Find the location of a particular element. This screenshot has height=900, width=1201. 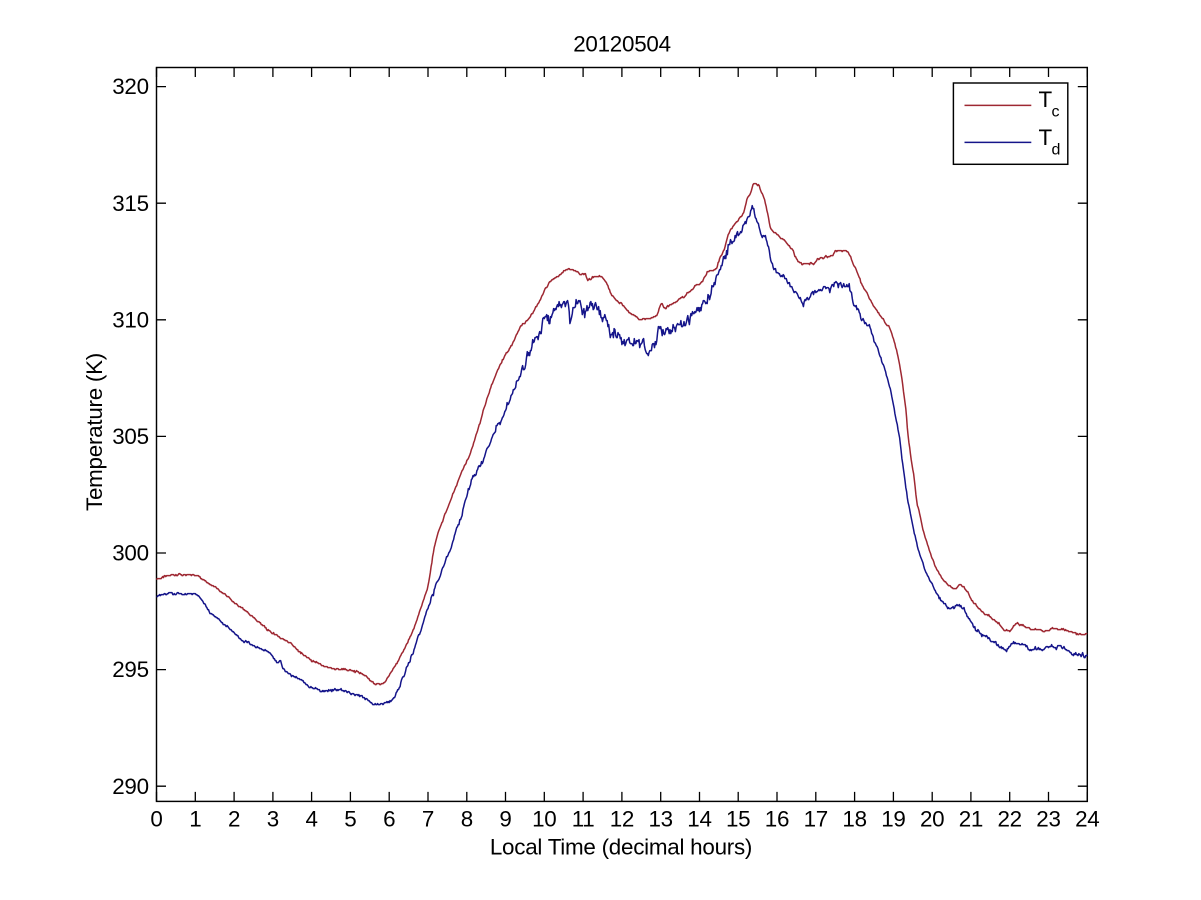

svg-text: 12 is located at coordinates (622, 819).